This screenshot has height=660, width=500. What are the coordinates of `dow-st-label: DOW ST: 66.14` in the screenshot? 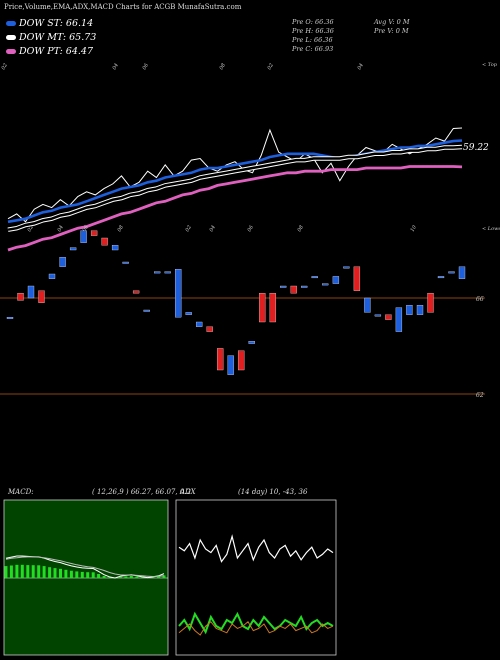 It's located at (49, 23).